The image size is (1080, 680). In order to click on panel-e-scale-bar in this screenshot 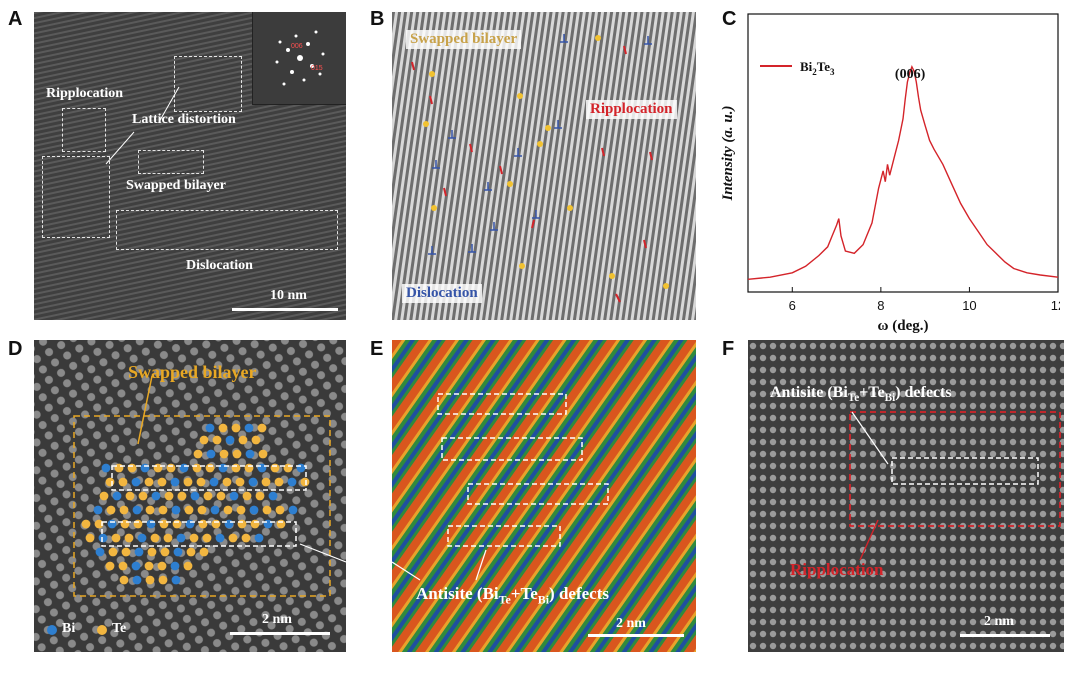, I will do `click(636, 635)`.